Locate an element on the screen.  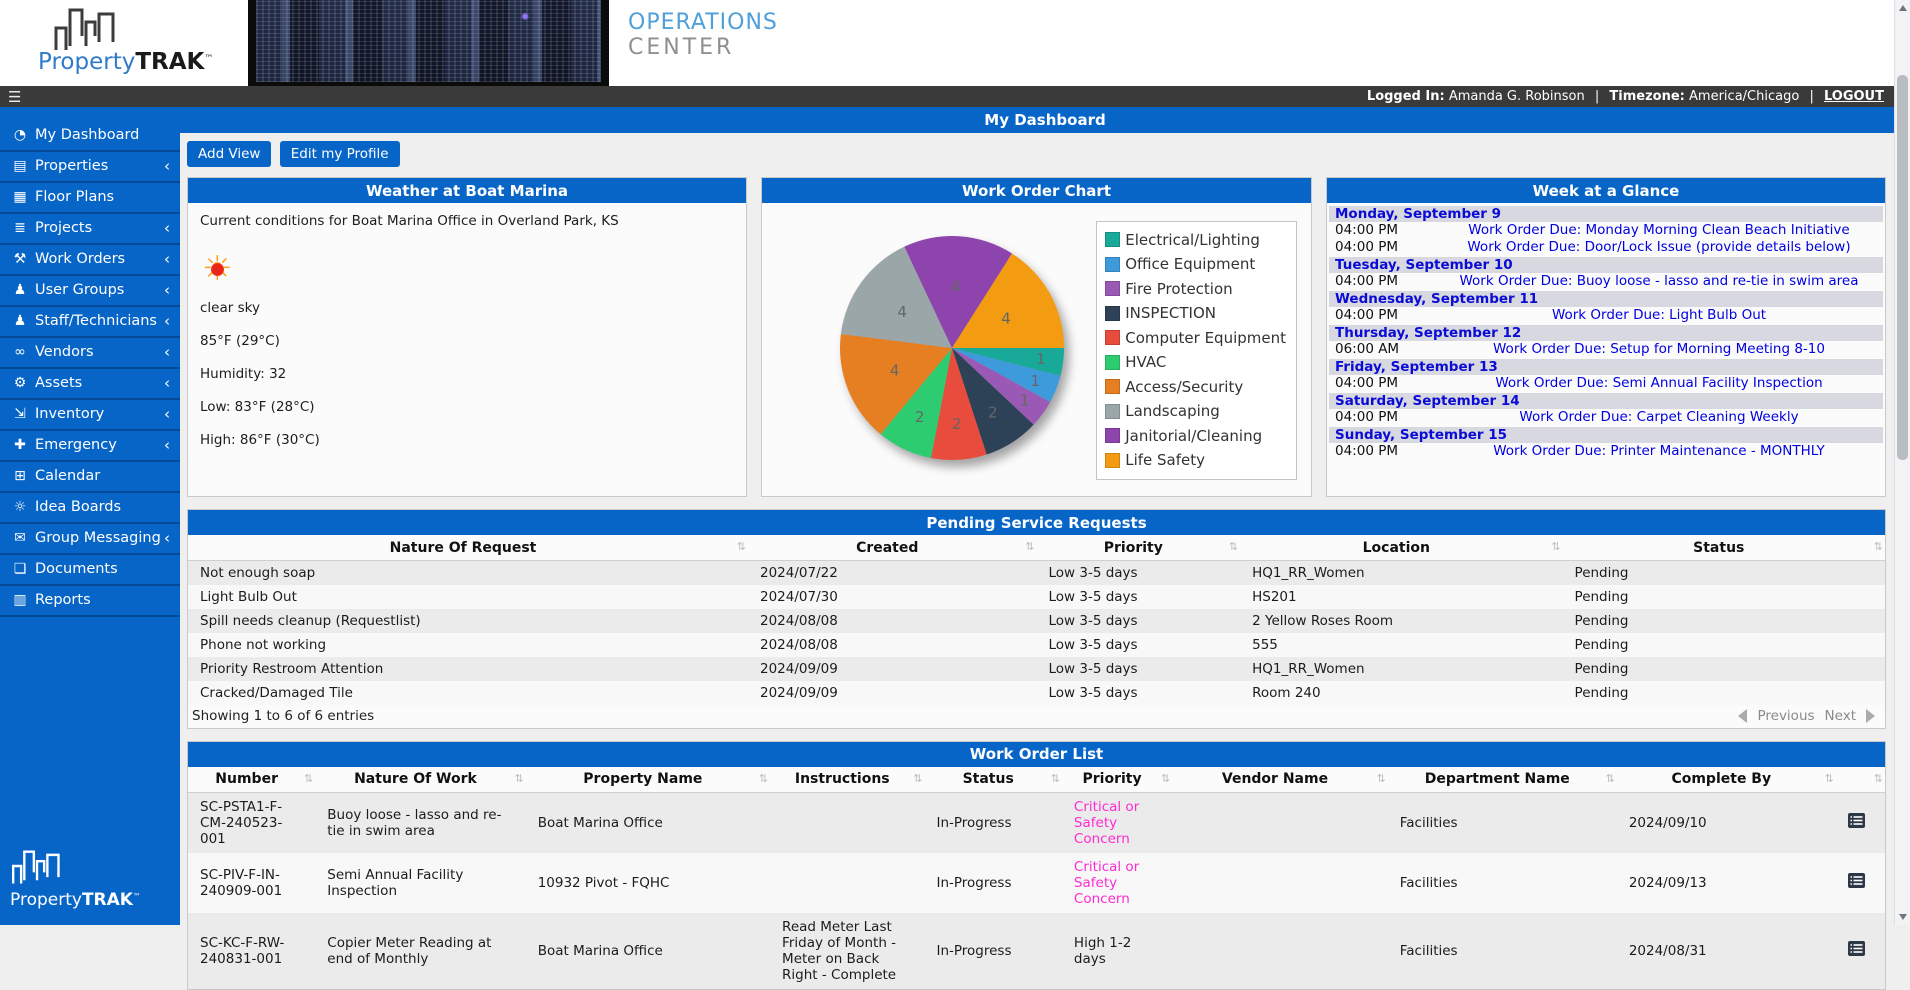
column-header: ⇅ is located at coordinates (1860, 779).